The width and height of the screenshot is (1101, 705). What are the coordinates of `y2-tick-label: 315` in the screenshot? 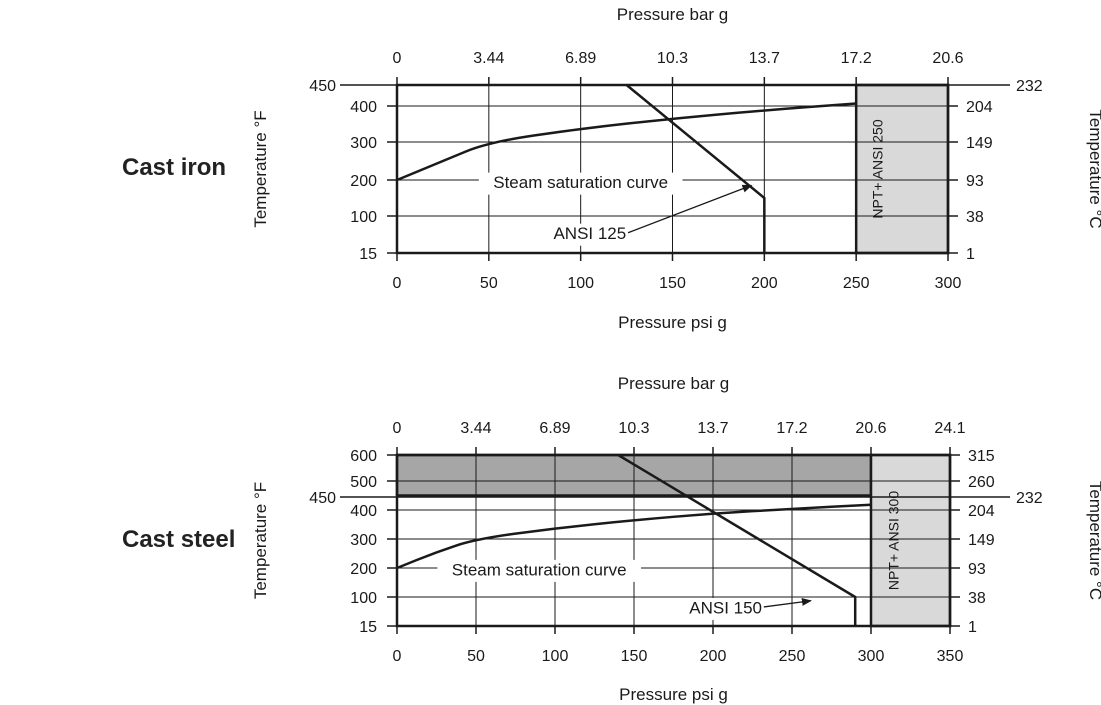 It's located at (981, 456).